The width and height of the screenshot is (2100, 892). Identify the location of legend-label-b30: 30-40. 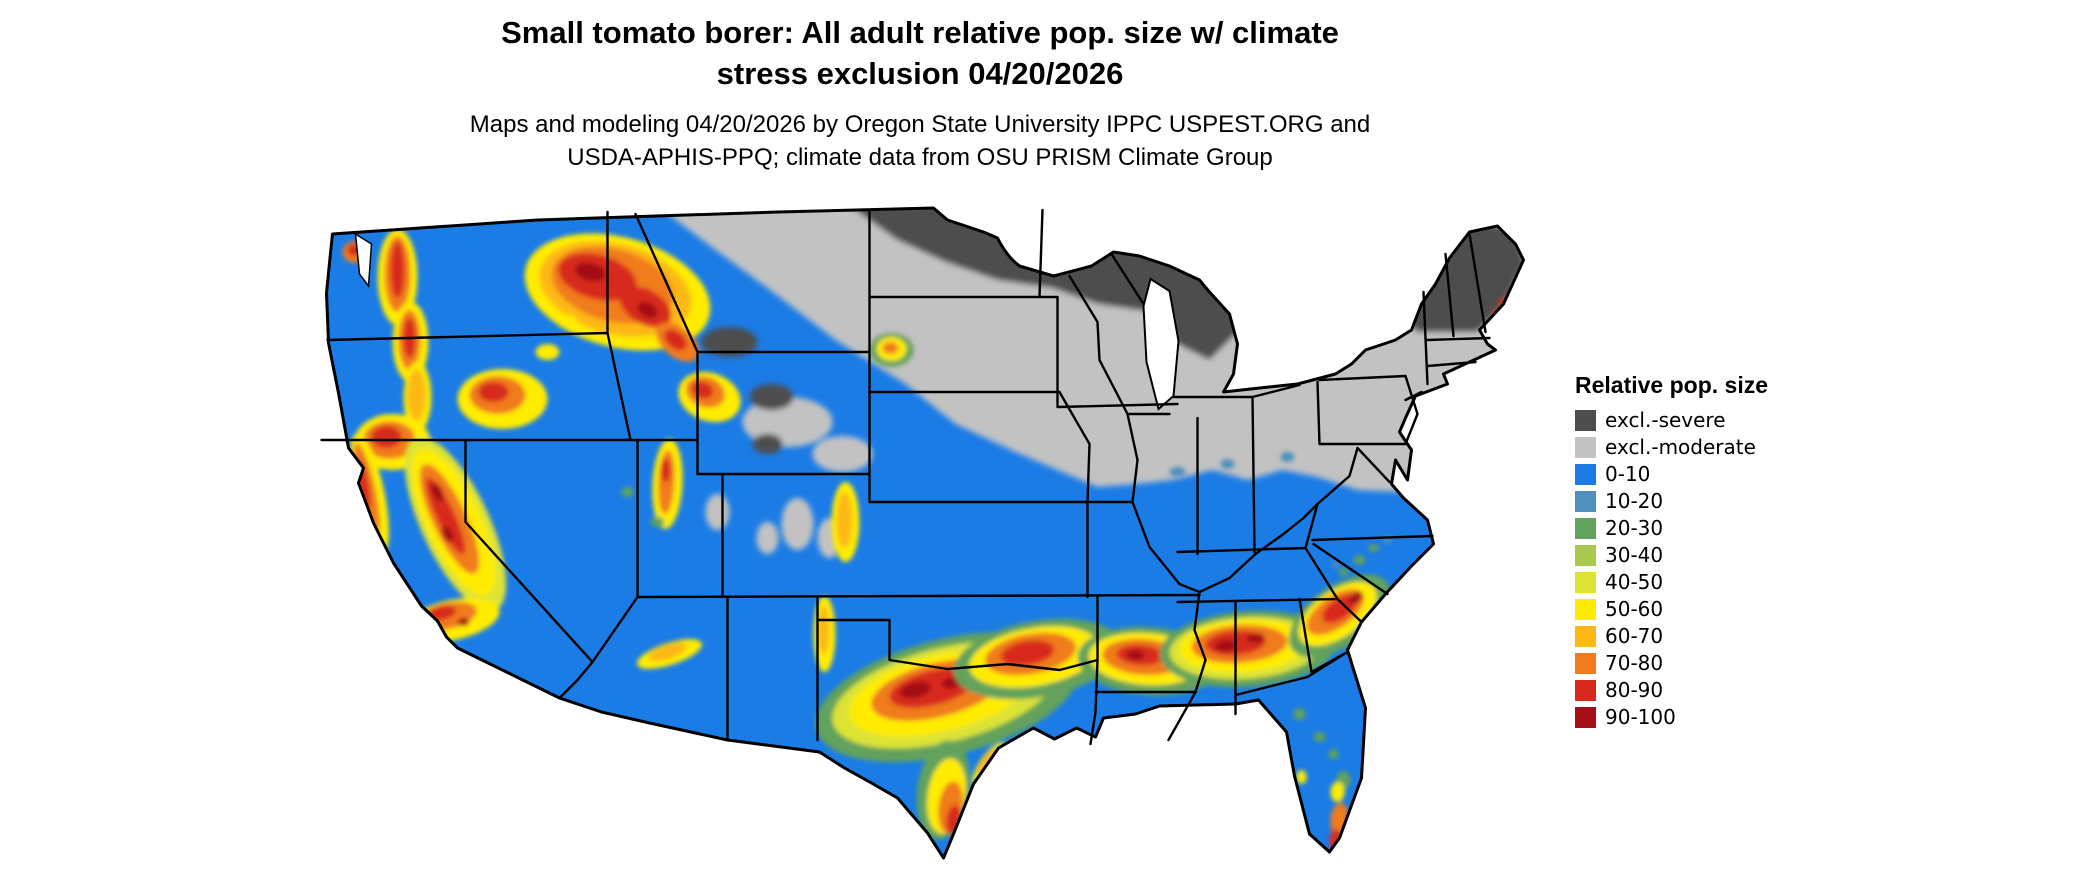
(1634, 555).